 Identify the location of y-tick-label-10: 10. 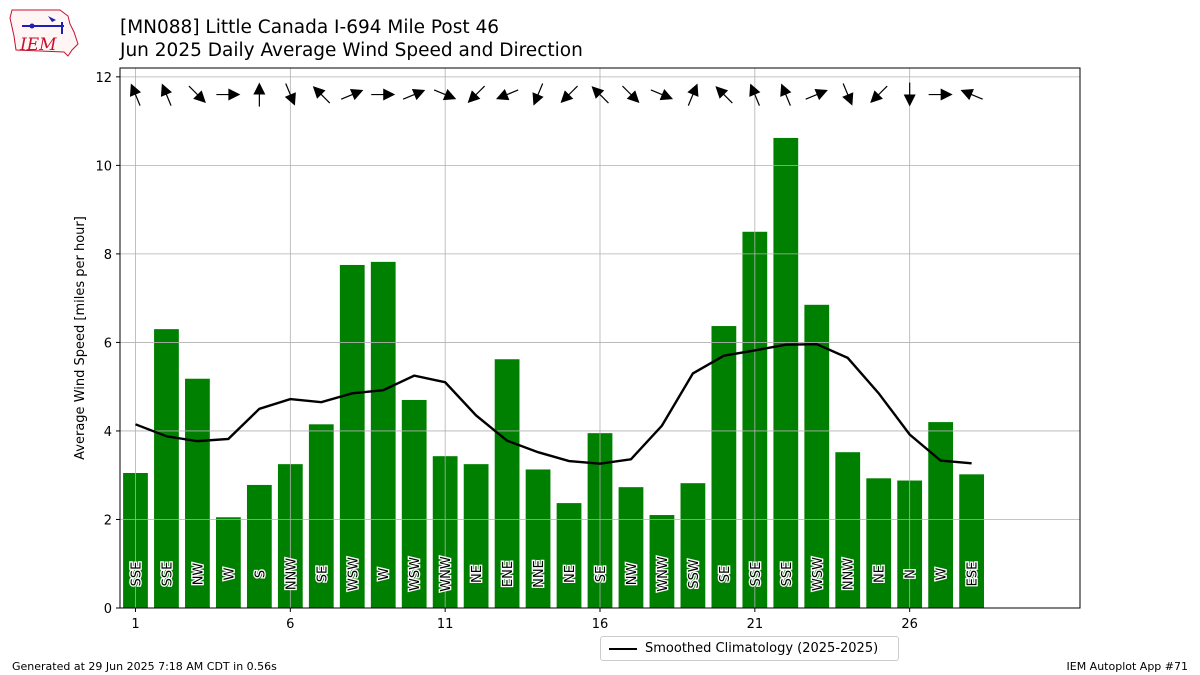
(103, 166).